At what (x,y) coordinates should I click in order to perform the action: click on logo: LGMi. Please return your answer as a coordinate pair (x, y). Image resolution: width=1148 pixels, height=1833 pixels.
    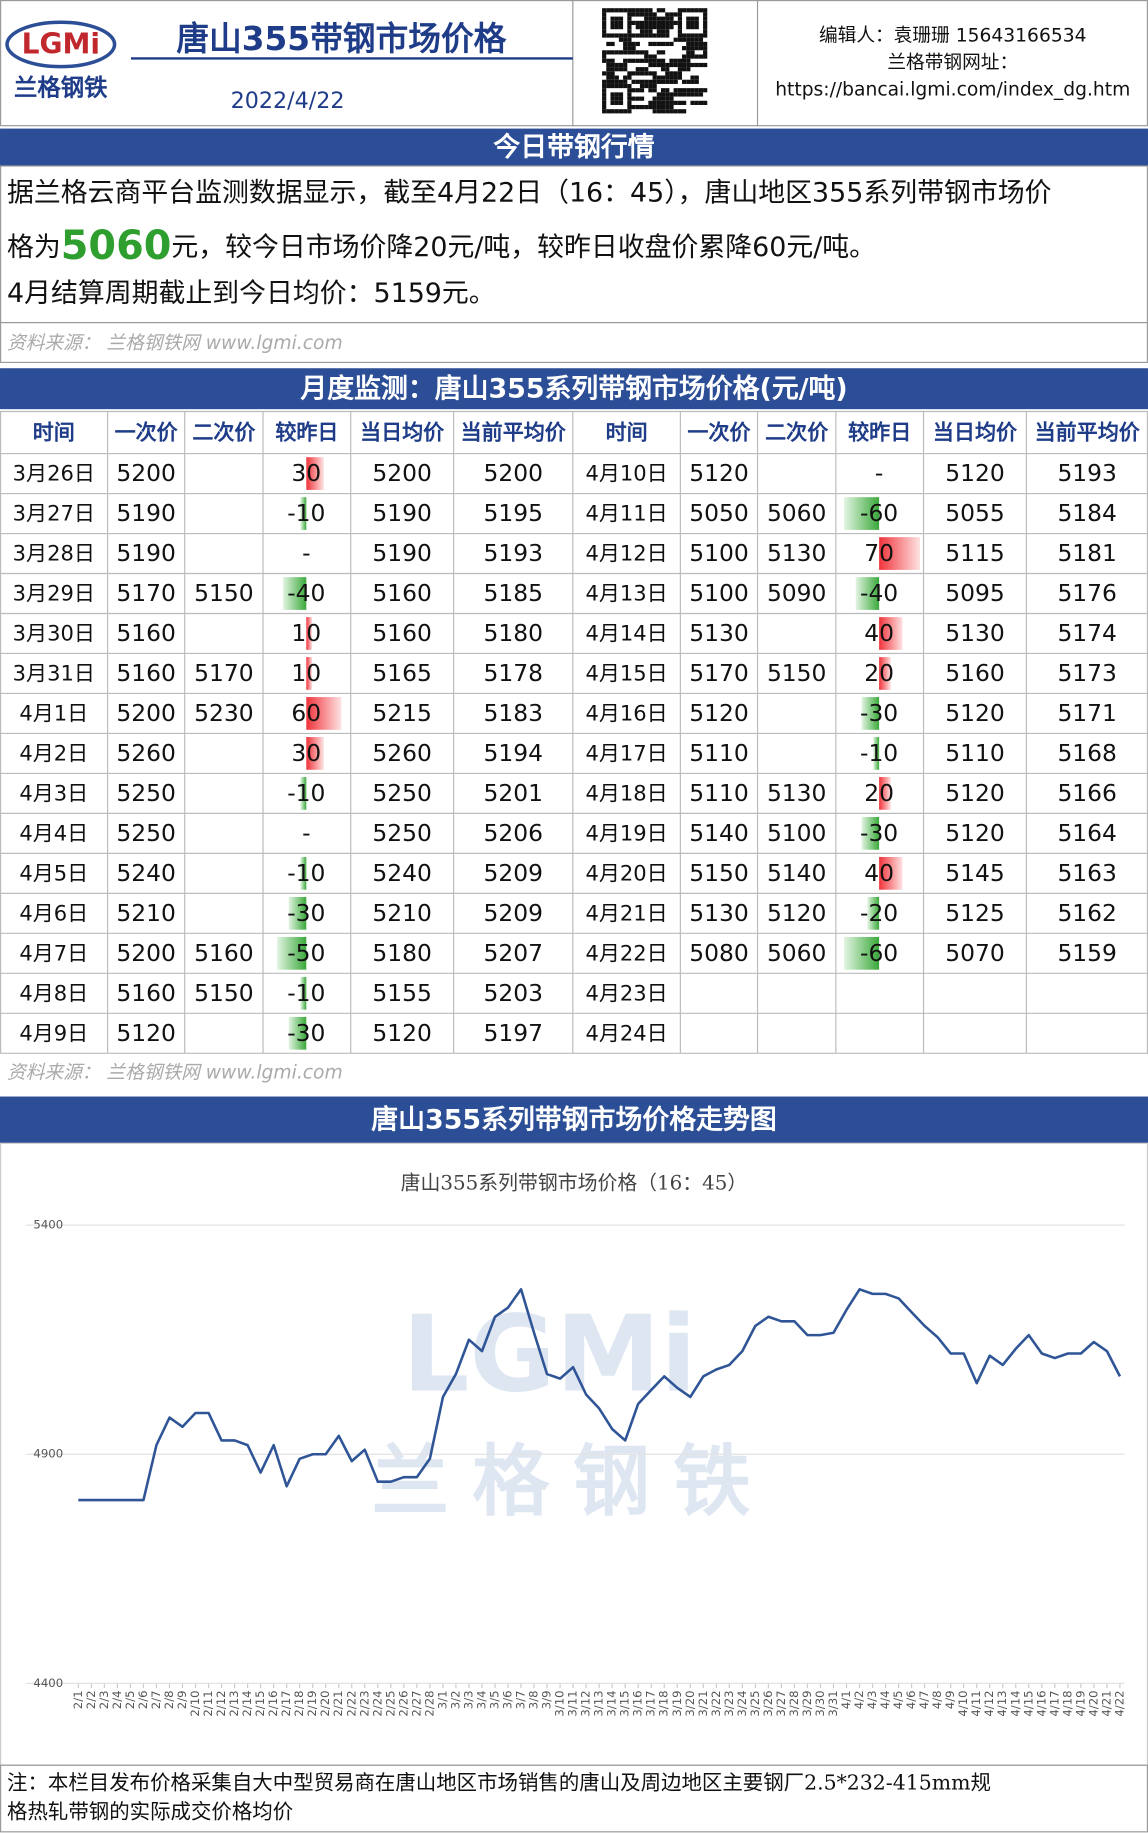
    Looking at the image, I should click on (61, 44).